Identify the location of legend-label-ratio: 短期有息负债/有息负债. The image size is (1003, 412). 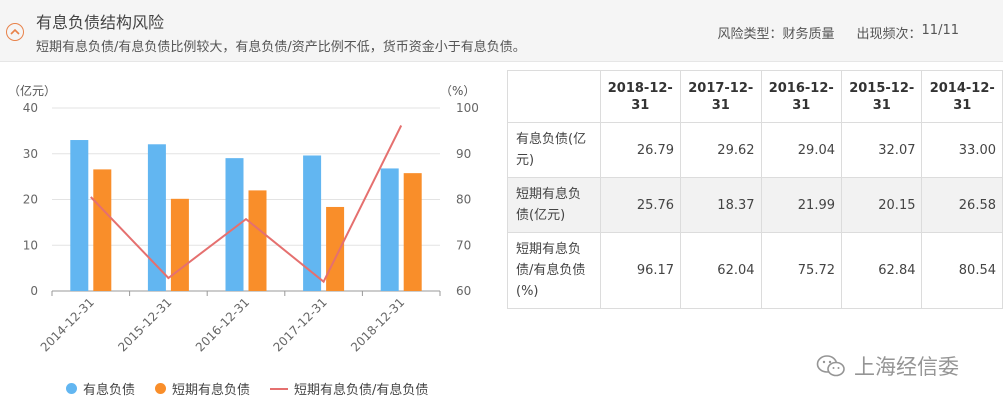
(361, 390).